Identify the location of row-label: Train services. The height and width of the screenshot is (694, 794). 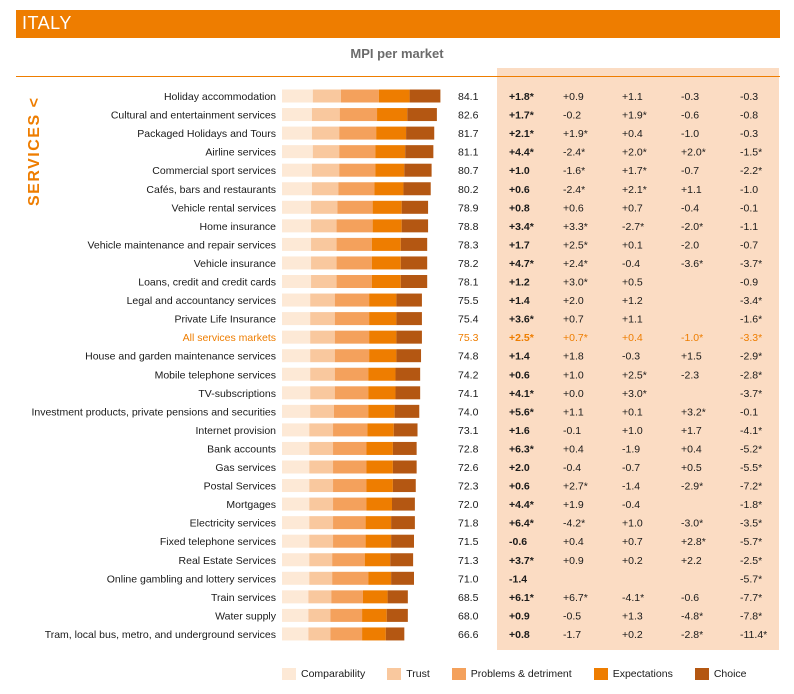
(243, 598).